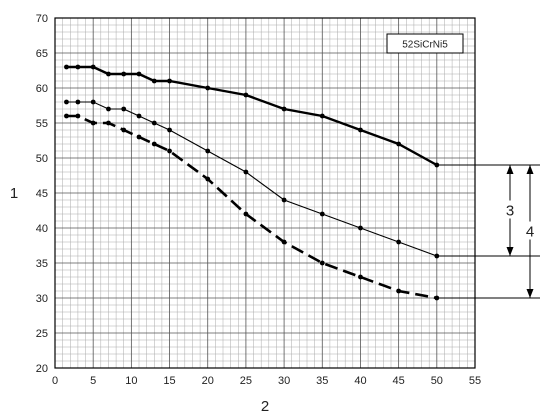 The height and width of the screenshot is (415, 550). Describe the element at coordinates (322, 381) in the screenshot. I see `x-tick-label: 35` at that location.